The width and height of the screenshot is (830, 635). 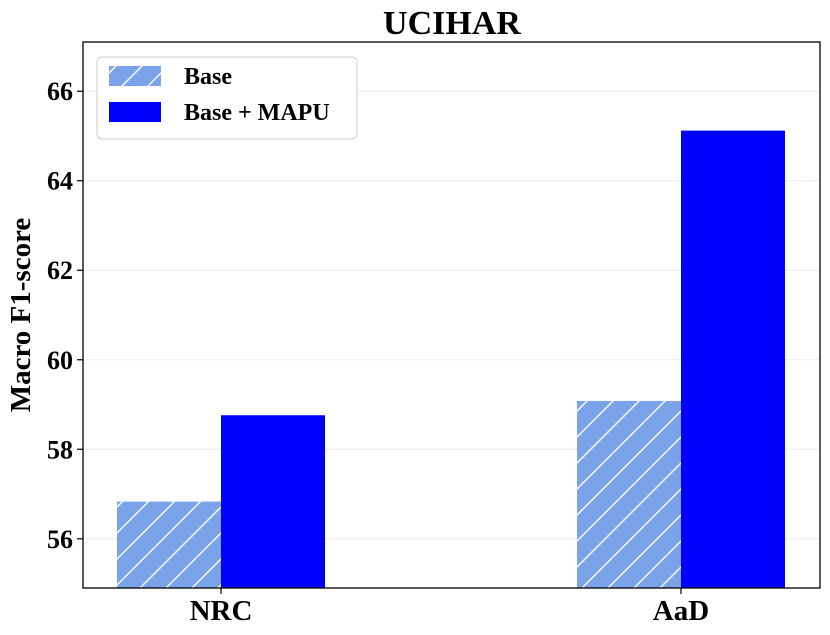 I want to click on legend-box, so click(x=227, y=98).